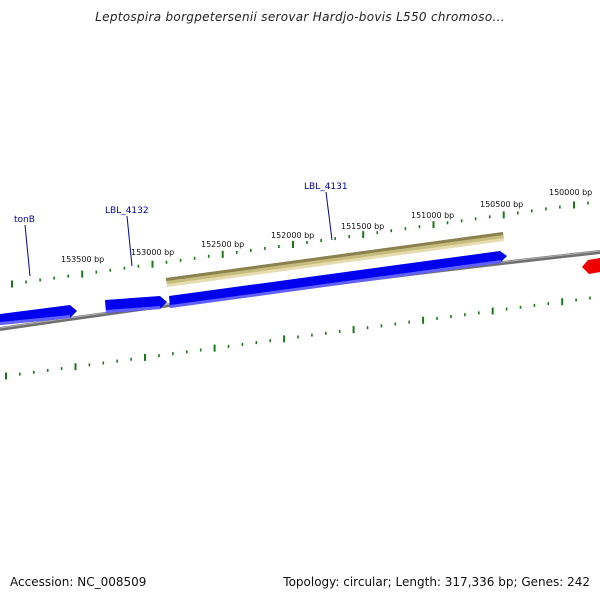 The image size is (600, 600). Describe the element at coordinates (570, 192) in the screenshot. I see `bp-label-150000: 150000 bp` at that location.